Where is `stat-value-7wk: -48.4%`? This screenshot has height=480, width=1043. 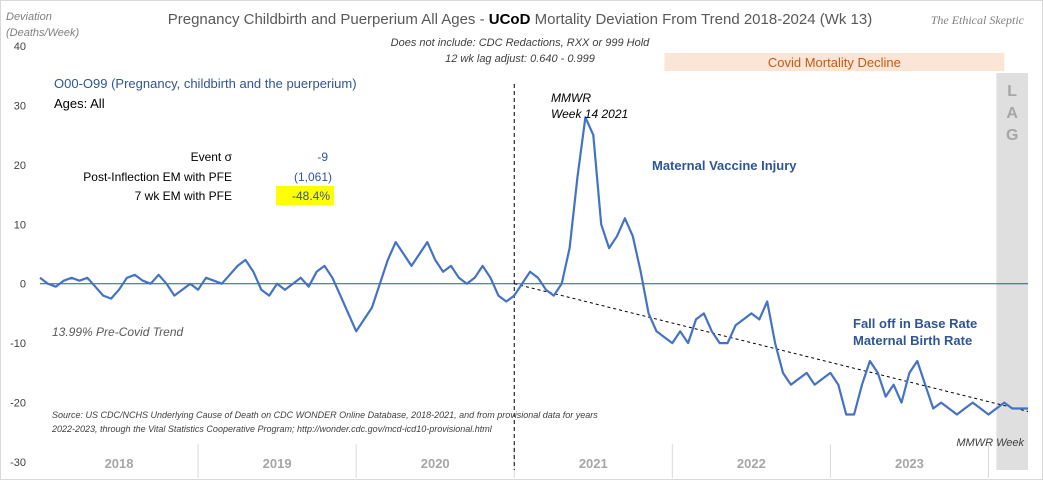 stat-value-7wk: -48.4% is located at coordinates (311, 196).